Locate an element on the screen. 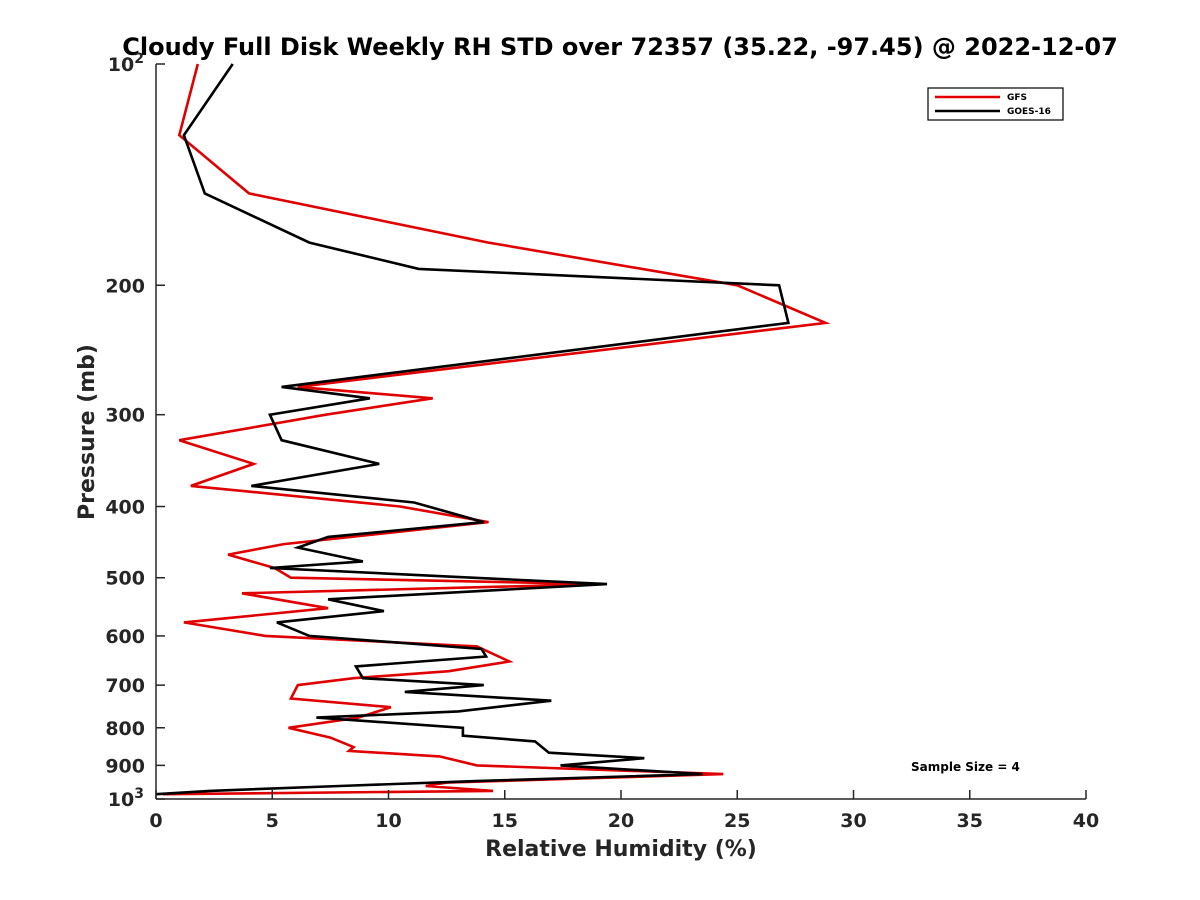  x-axis-ticks: 0 5 10 15 20 25 30 35 40 is located at coordinates (624, 811).